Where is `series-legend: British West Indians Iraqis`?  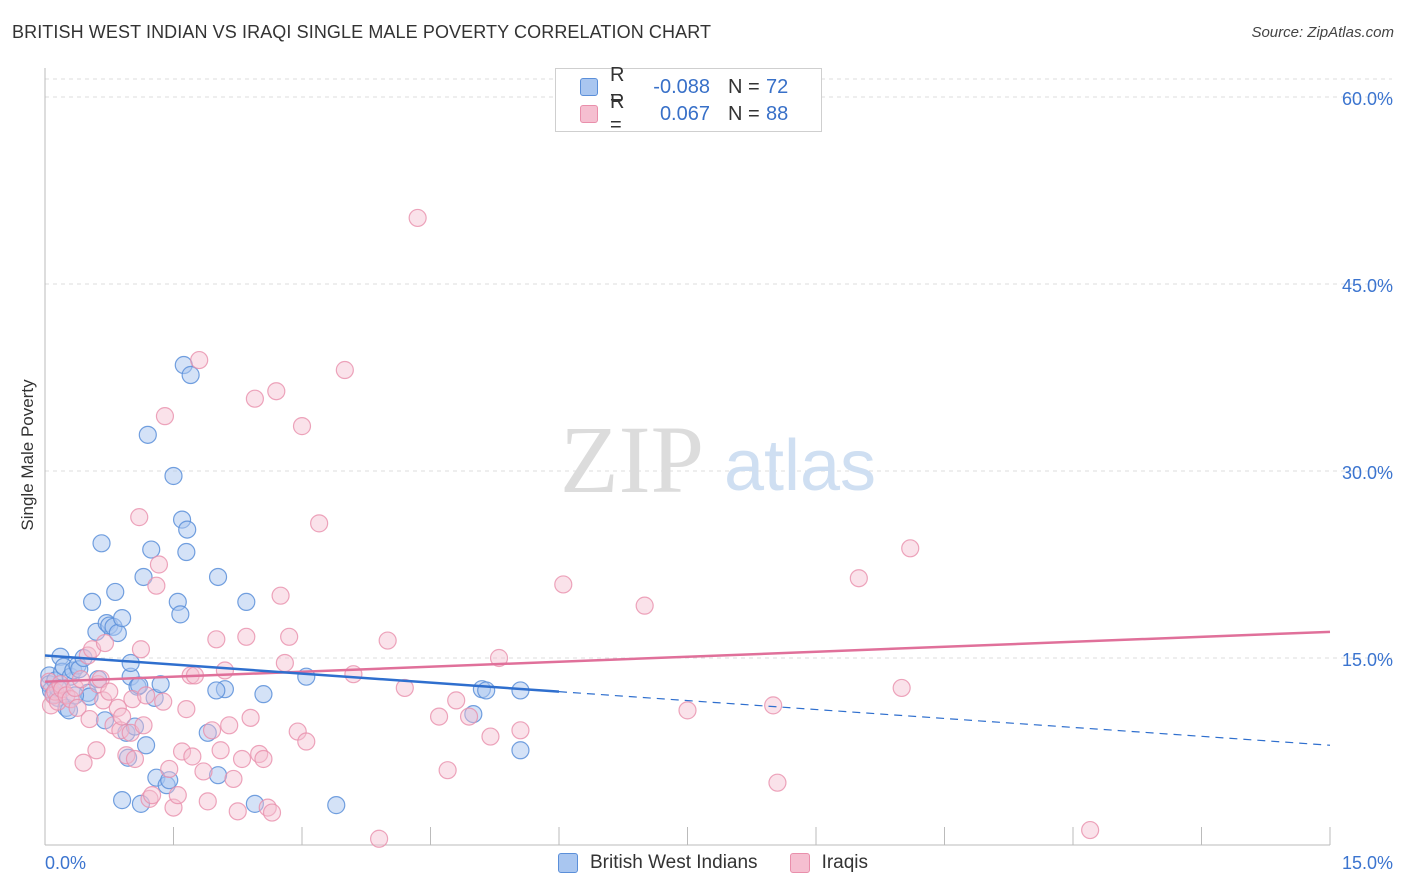 series-legend: British West Indians Iraqis is located at coordinates (729, 863).